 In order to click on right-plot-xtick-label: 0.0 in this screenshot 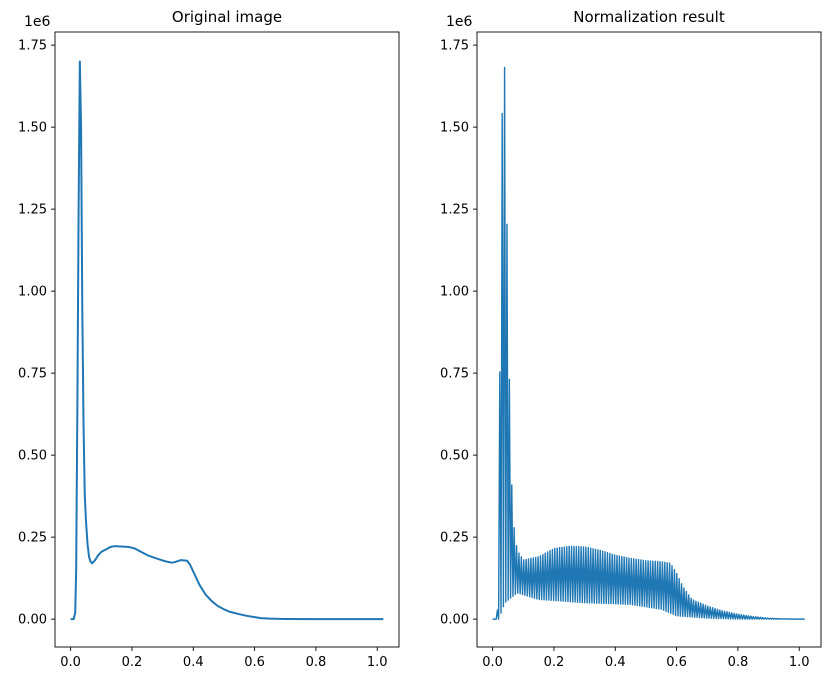, I will do `click(492, 662)`.